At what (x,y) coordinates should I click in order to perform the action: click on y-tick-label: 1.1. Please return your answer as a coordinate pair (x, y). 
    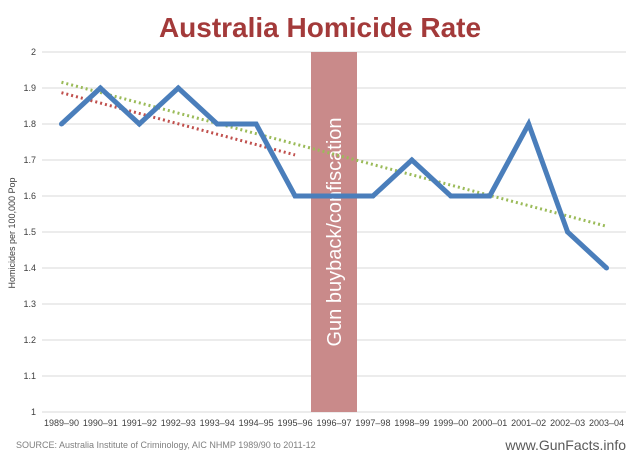
    Looking at the image, I should click on (29, 376).